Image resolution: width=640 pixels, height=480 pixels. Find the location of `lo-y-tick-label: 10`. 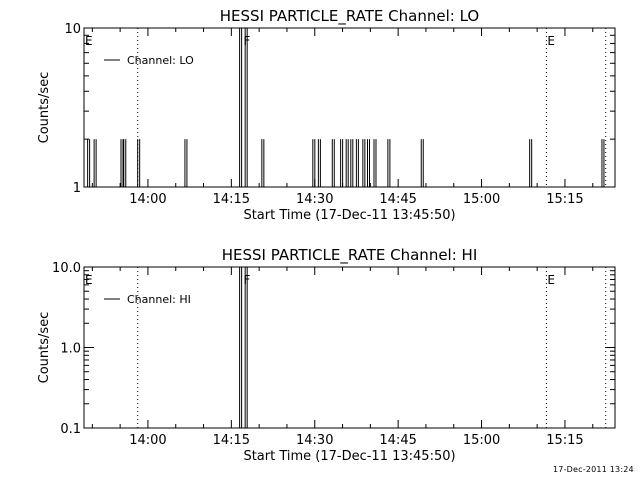

lo-y-tick-label: 10 is located at coordinates (72, 29).